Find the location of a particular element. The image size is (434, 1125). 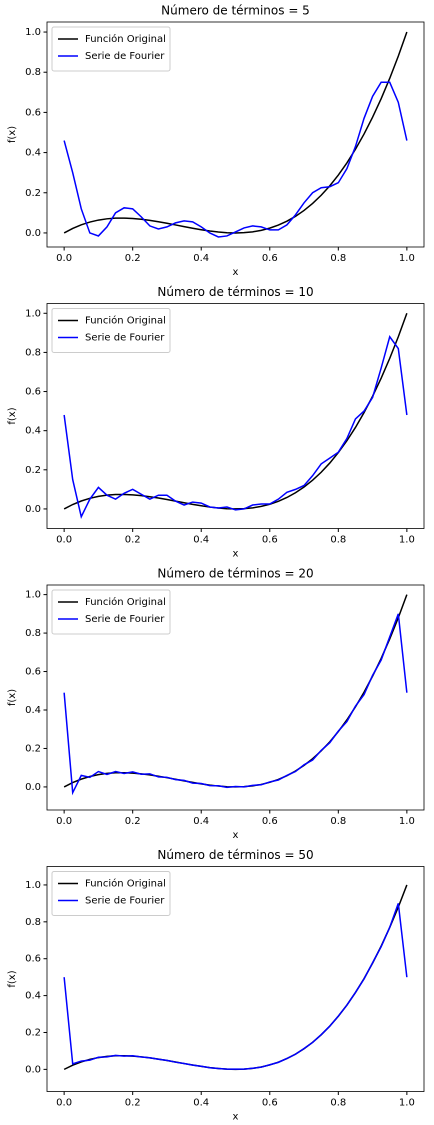

chart-title: Número de términos = 5 is located at coordinates (235, 11).